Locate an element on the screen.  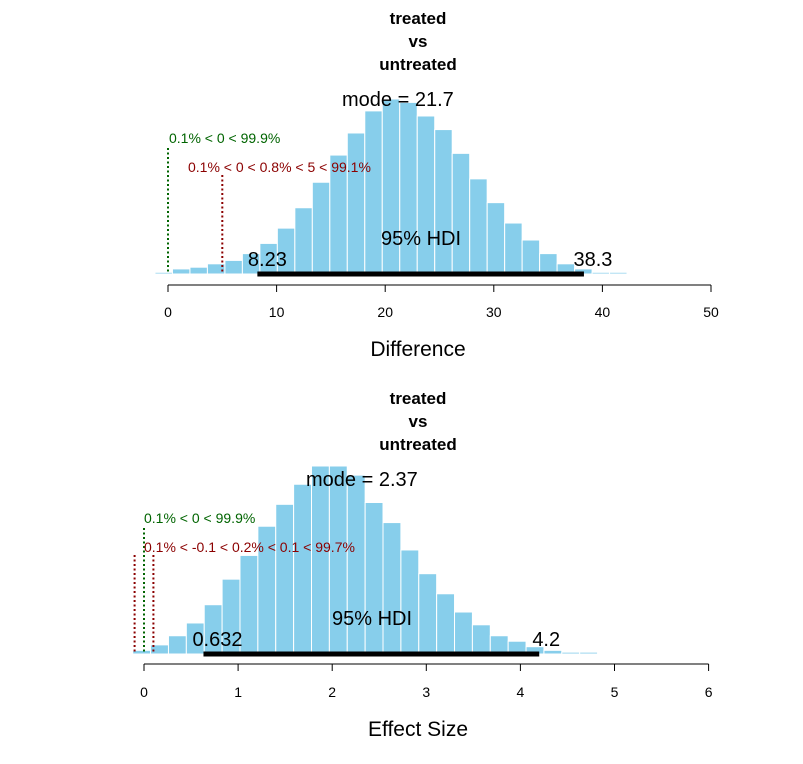
x-tick-label: 6 is located at coordinates (709, 692).